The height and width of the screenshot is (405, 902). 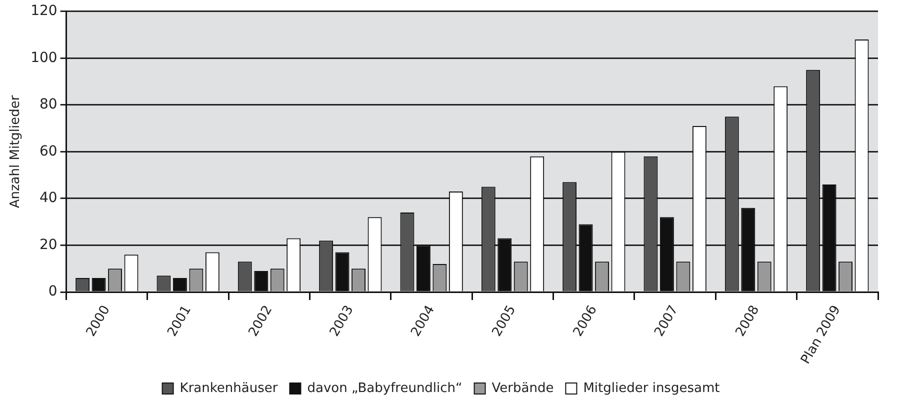 What do you see at coordinates (48, 151) in the screenshot?
I see `y-tick-label: 60` at bounding box center [48, 151].